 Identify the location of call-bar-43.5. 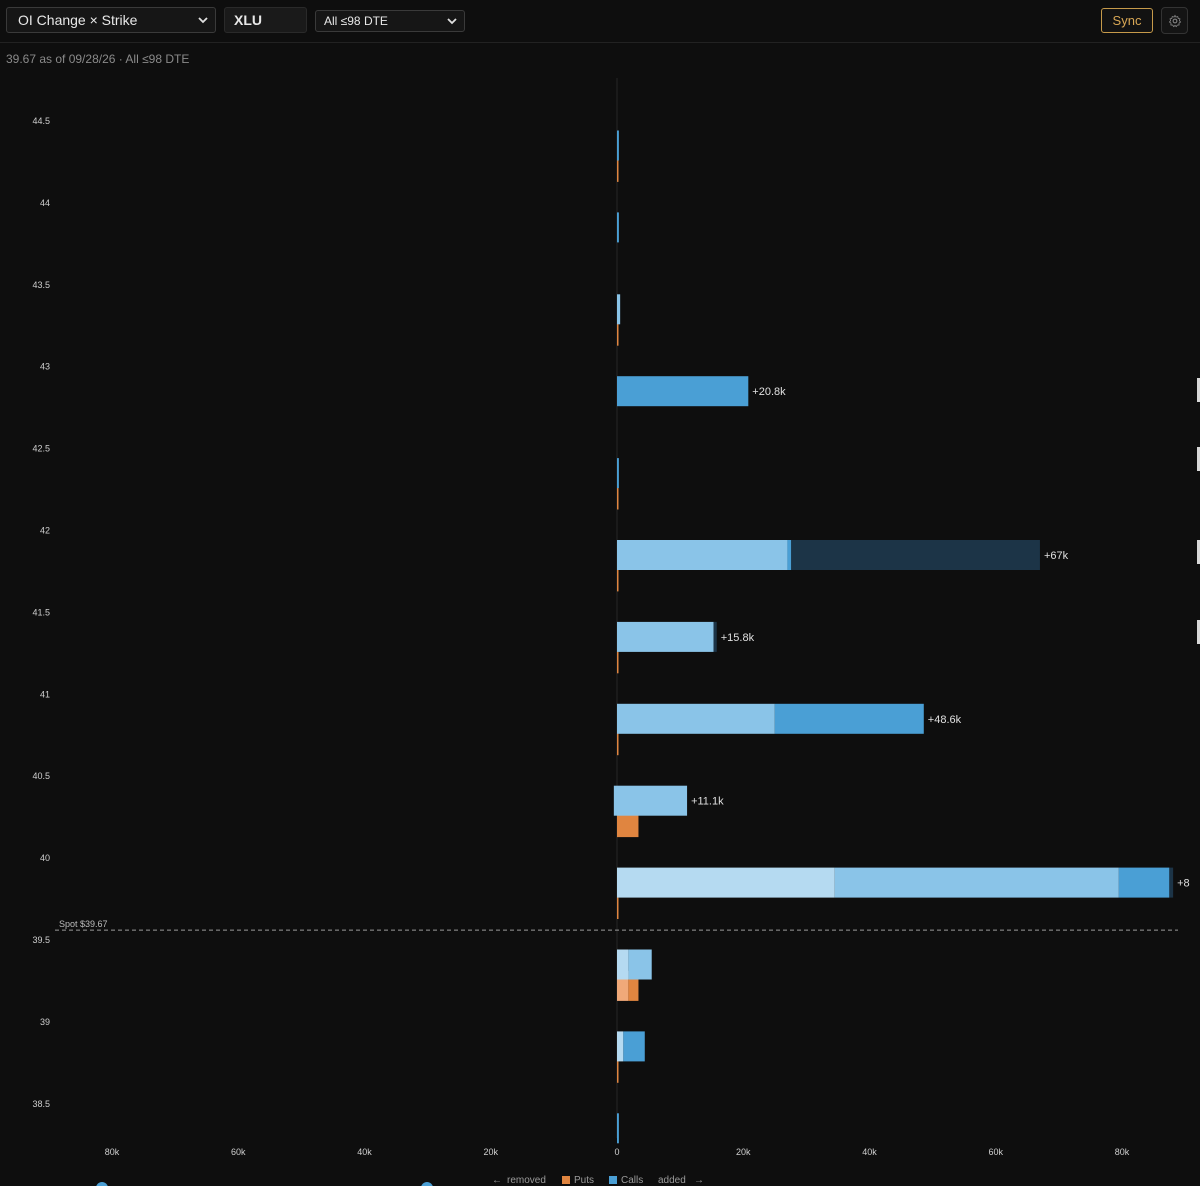
(619, 309).